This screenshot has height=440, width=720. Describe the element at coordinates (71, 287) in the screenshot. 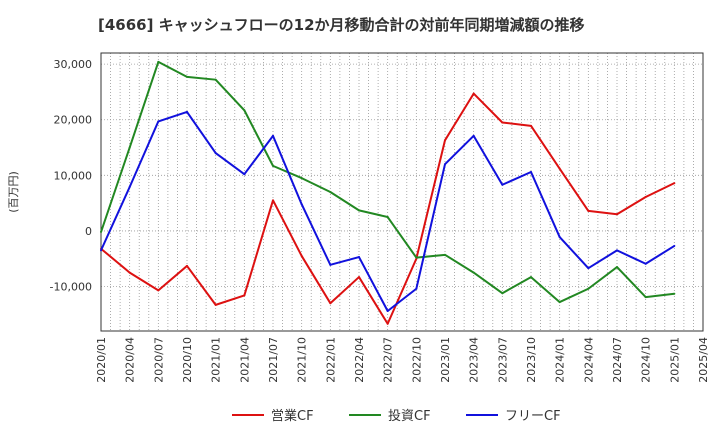

I see `y-tick-label: -10,000` at that location.